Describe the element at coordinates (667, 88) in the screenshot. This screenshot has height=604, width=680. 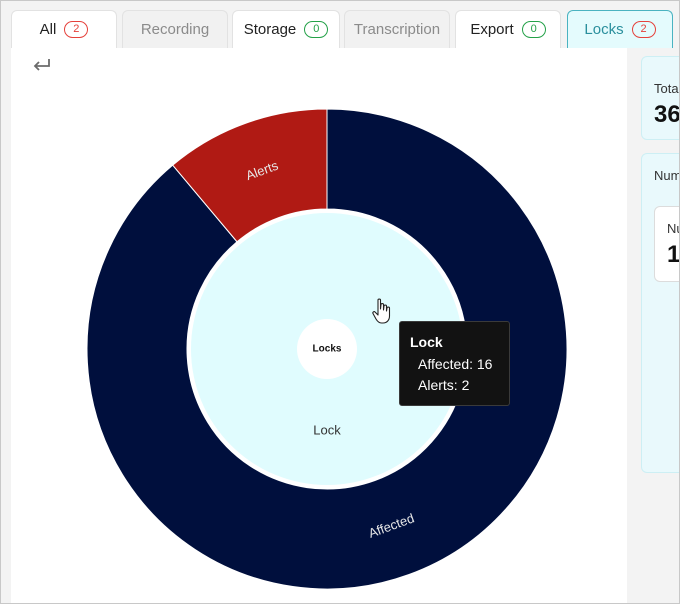
I see `total-label: Total` at that location.